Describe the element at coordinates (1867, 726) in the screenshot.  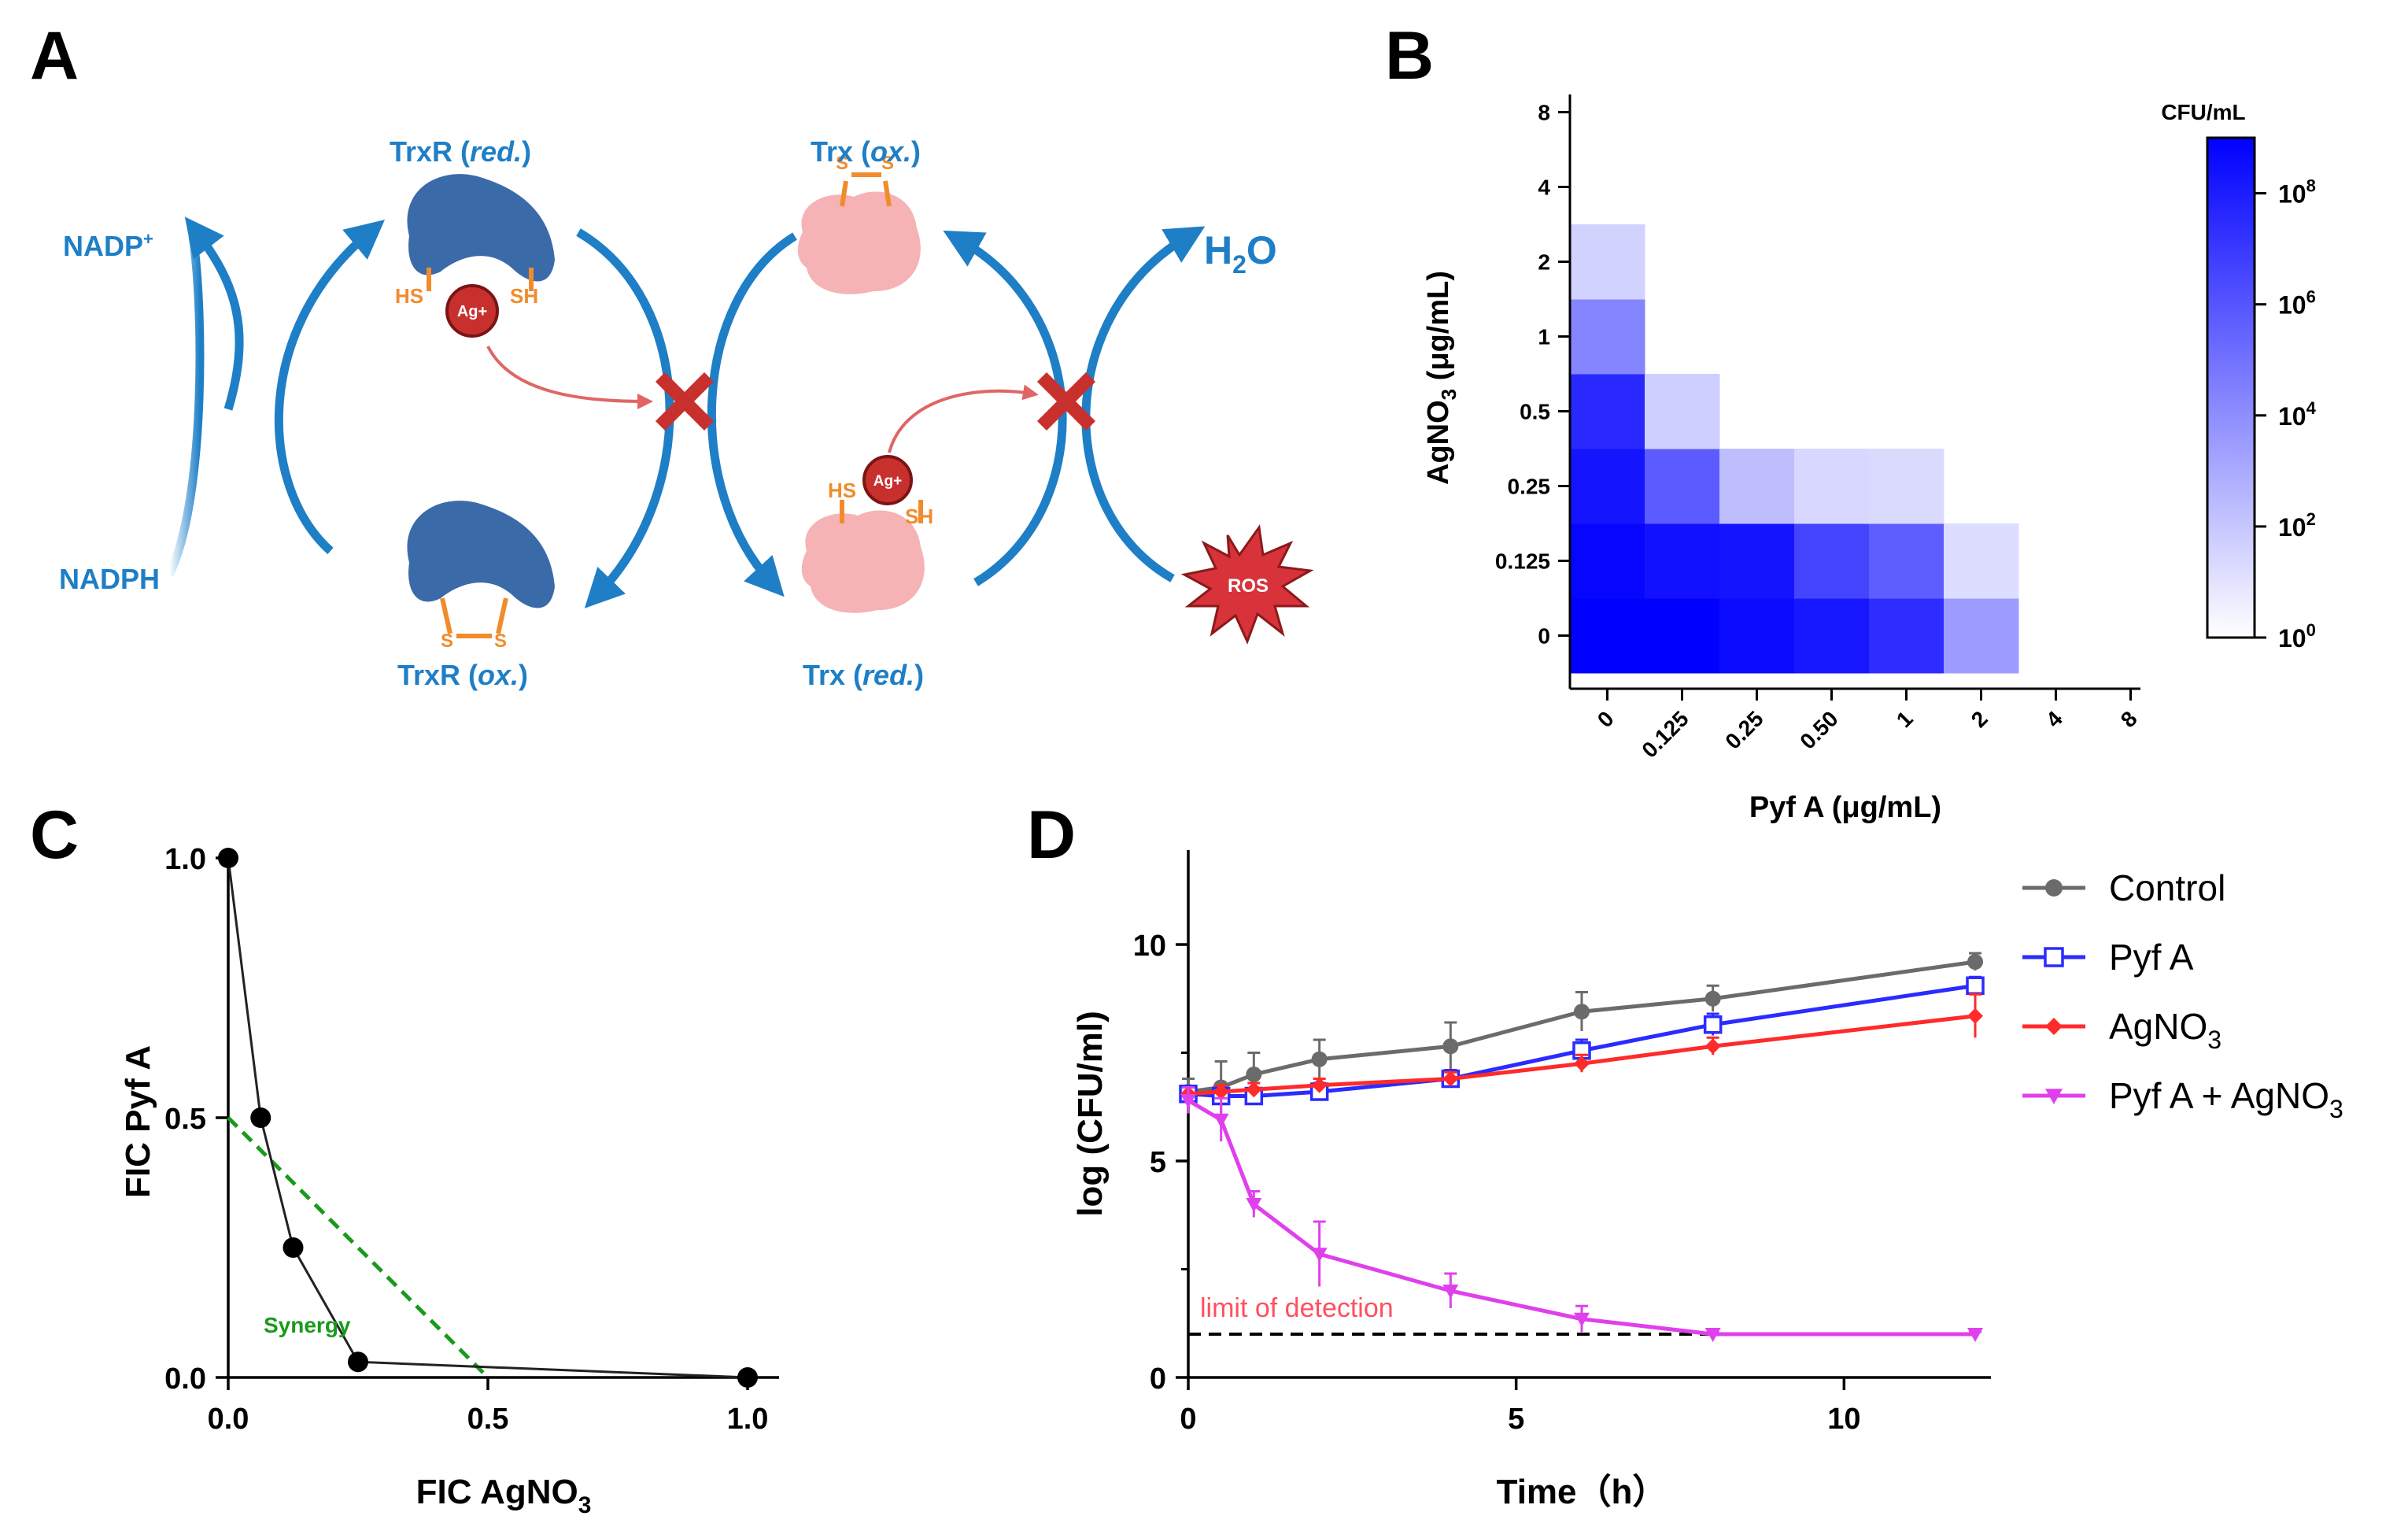
I see `heatmap-x-ticks: 0 0.125 0.25 0.50 1 2 4 8` at that location.